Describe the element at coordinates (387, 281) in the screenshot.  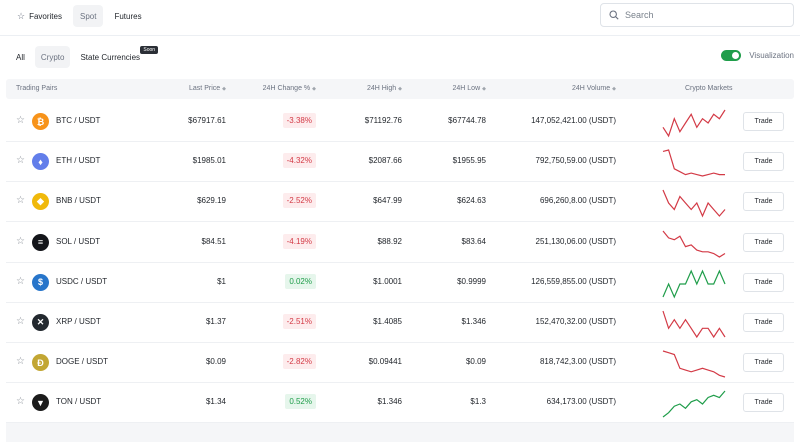
I see `high-price: $1.0001` at that location.